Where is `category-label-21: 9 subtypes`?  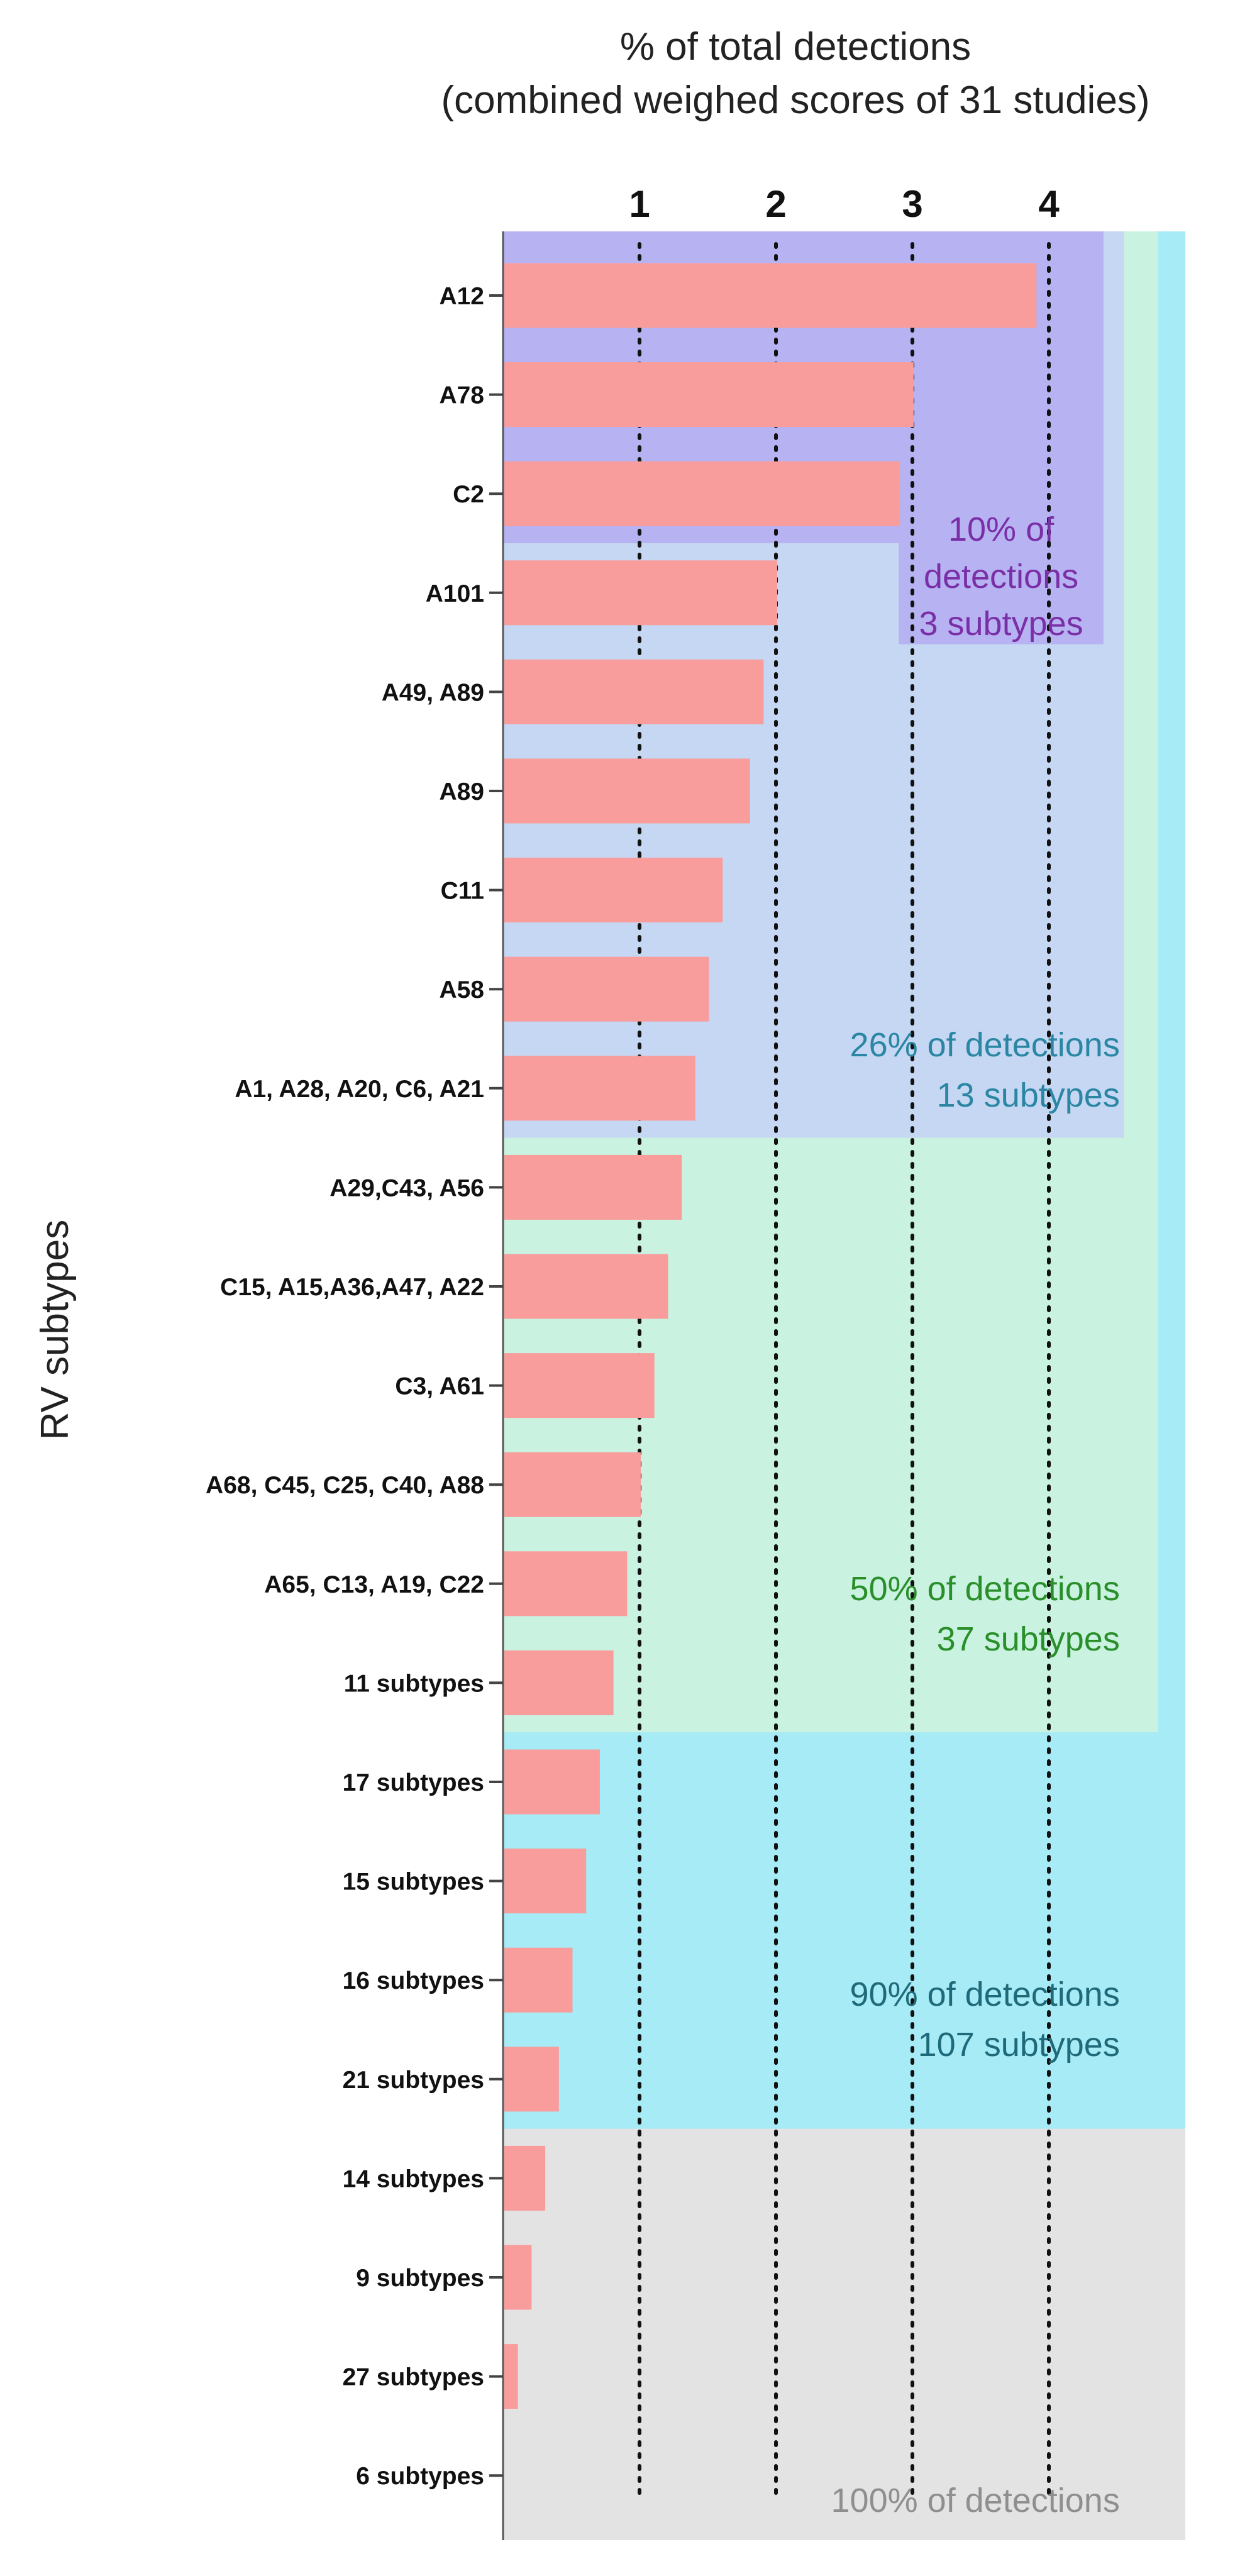 category-label-21: 9 subtypes is located at coordinates (420, 2278).